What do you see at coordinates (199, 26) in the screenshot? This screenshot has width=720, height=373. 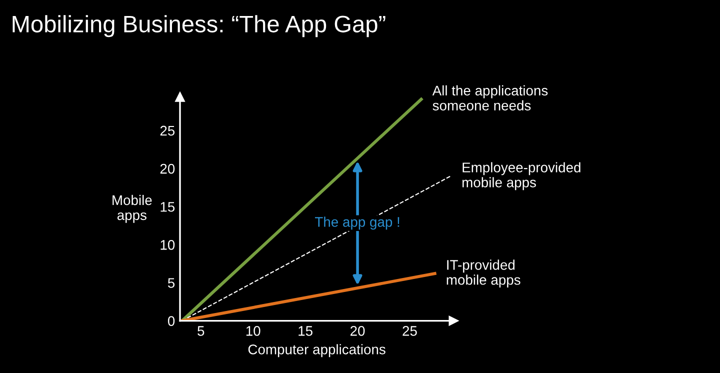 I see `chart-title: Mobilizing Business: “The App Gap”` at bounding box center [199, 26].